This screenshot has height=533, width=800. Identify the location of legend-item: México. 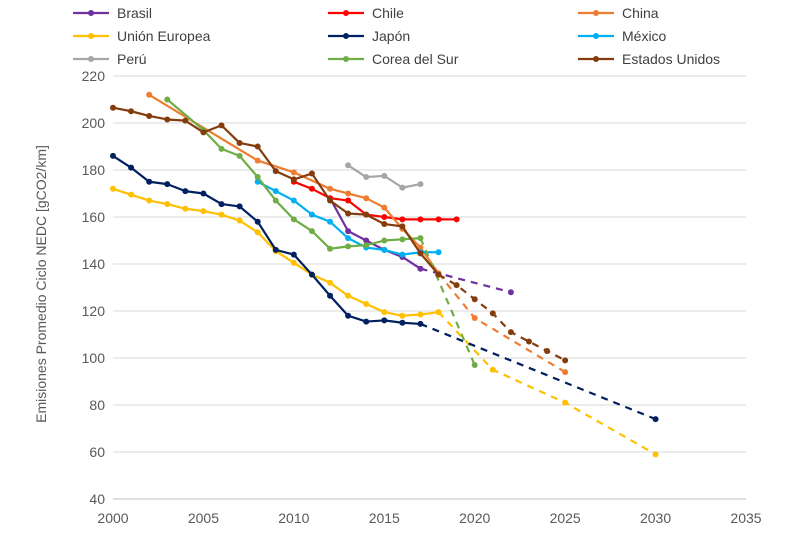
(622, 36).